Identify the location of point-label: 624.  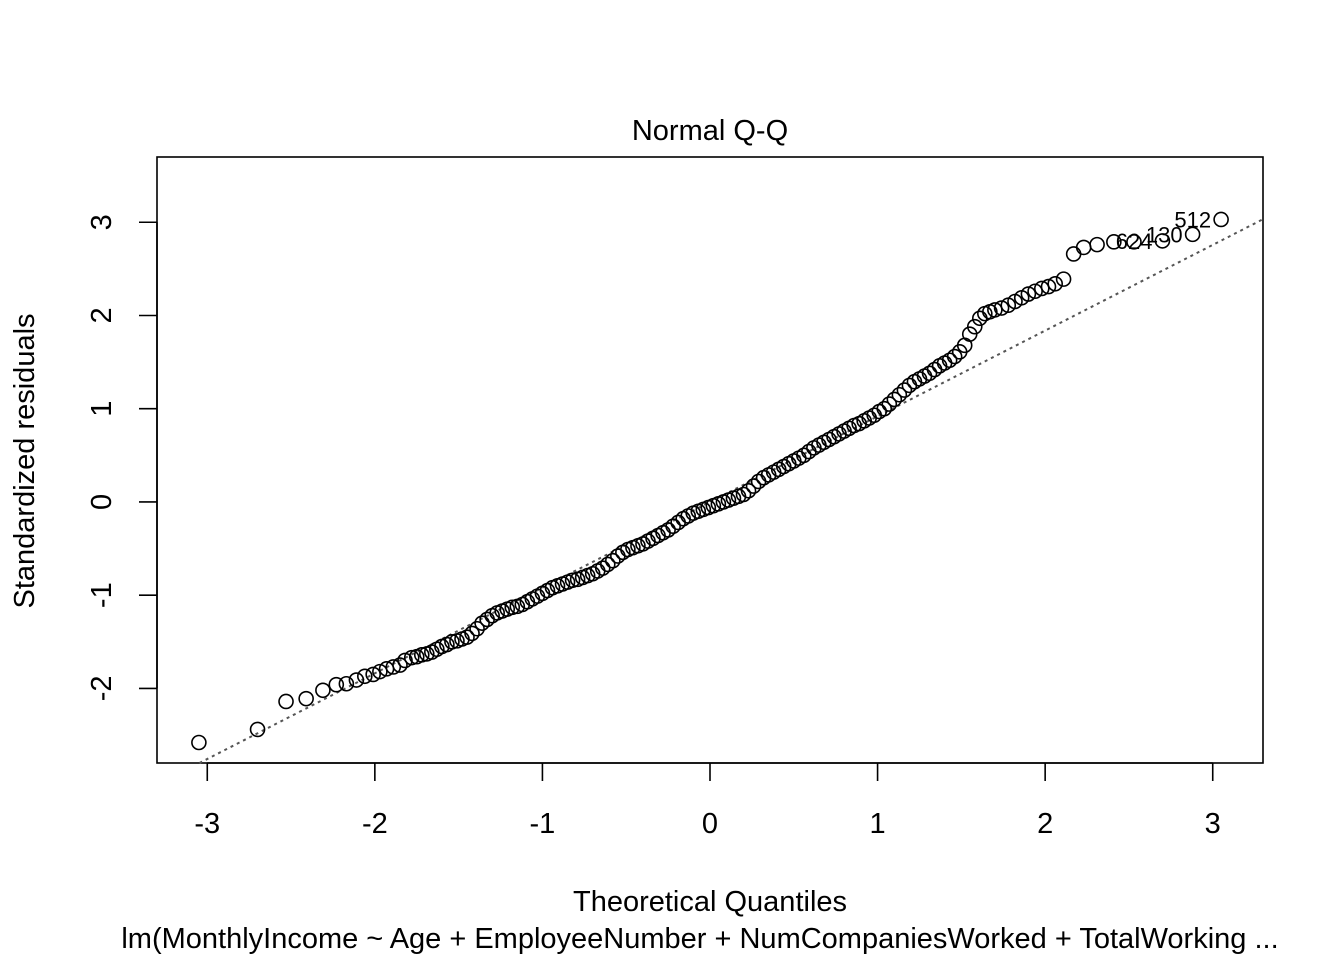
(1134, 241).